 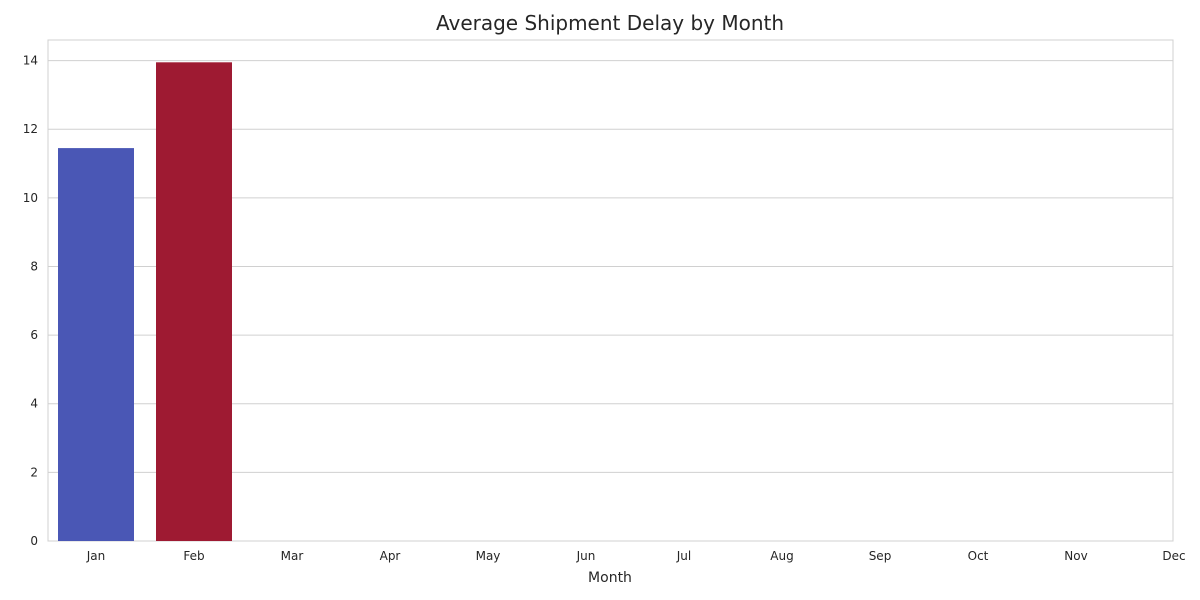 What do you see at coordinates (683, 556) in the screenshot?
I see `x-tick-label: Jul` at bounding box center [683, 556].